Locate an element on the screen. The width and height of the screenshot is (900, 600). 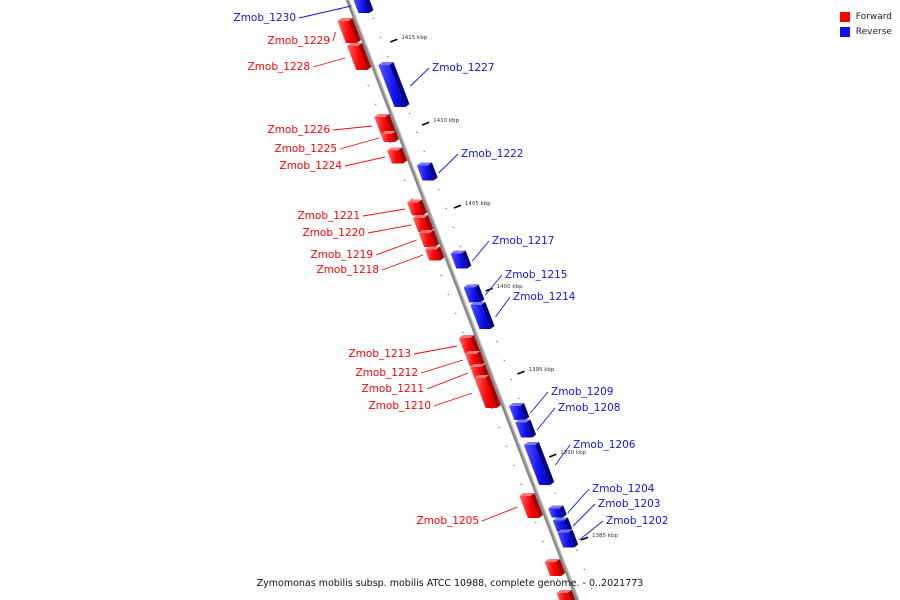
gene-box-zmob_1209-side is located at coordinates (524, 411).